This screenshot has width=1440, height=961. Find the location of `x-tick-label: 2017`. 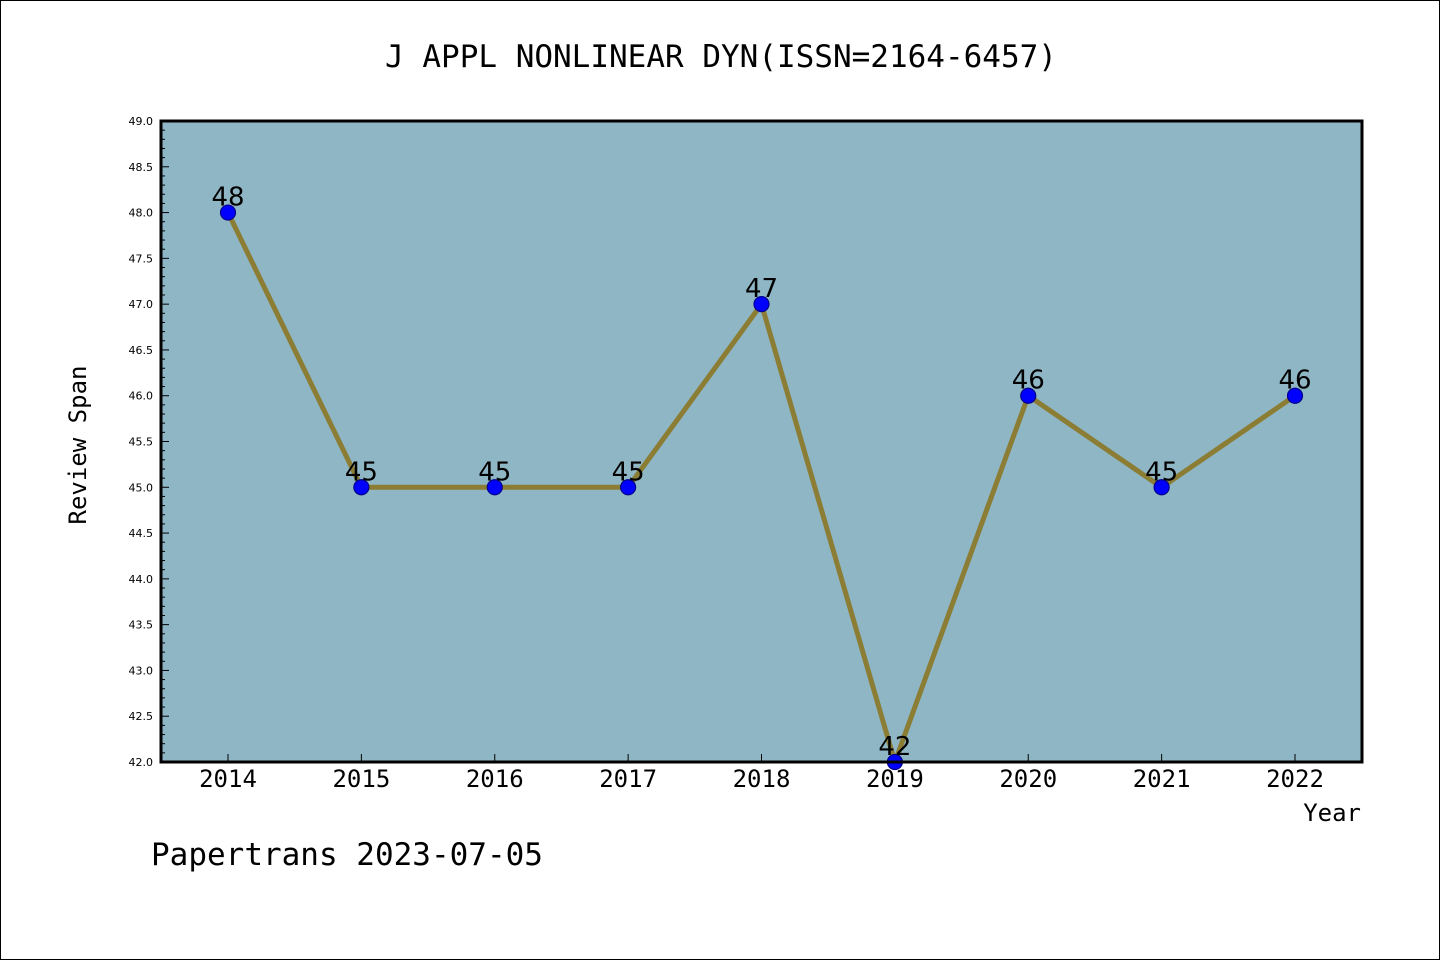

x-tick-label: 2017 is located at coordinates (628, 779).